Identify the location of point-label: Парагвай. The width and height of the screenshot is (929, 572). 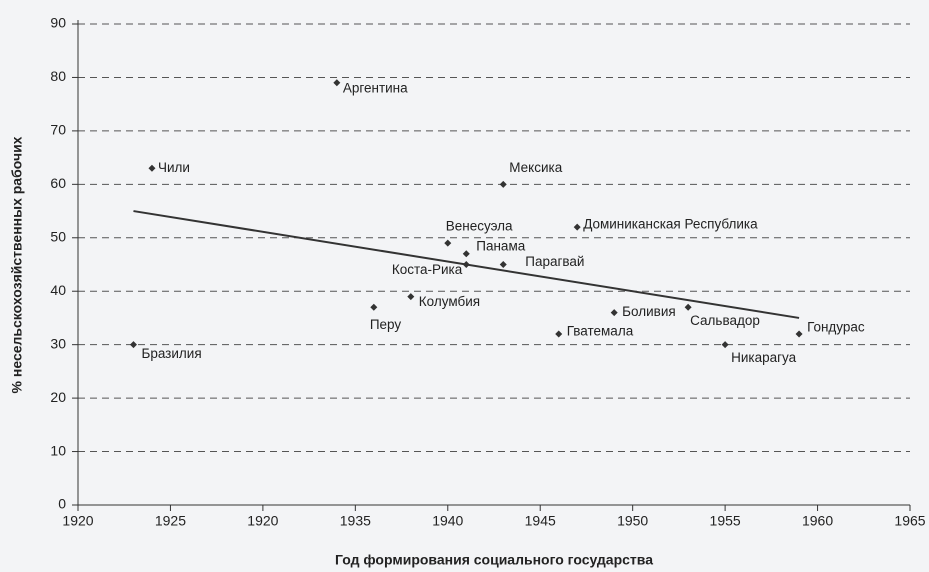
(554, 261).